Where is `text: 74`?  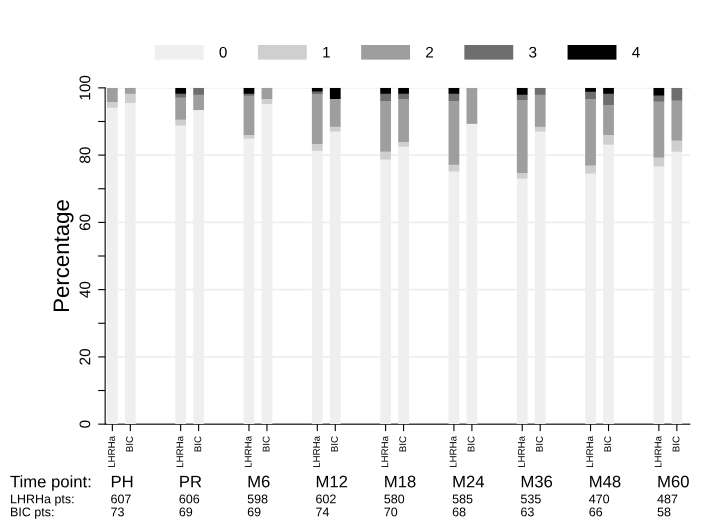 text: 74 is located at coordinates (323, 512).